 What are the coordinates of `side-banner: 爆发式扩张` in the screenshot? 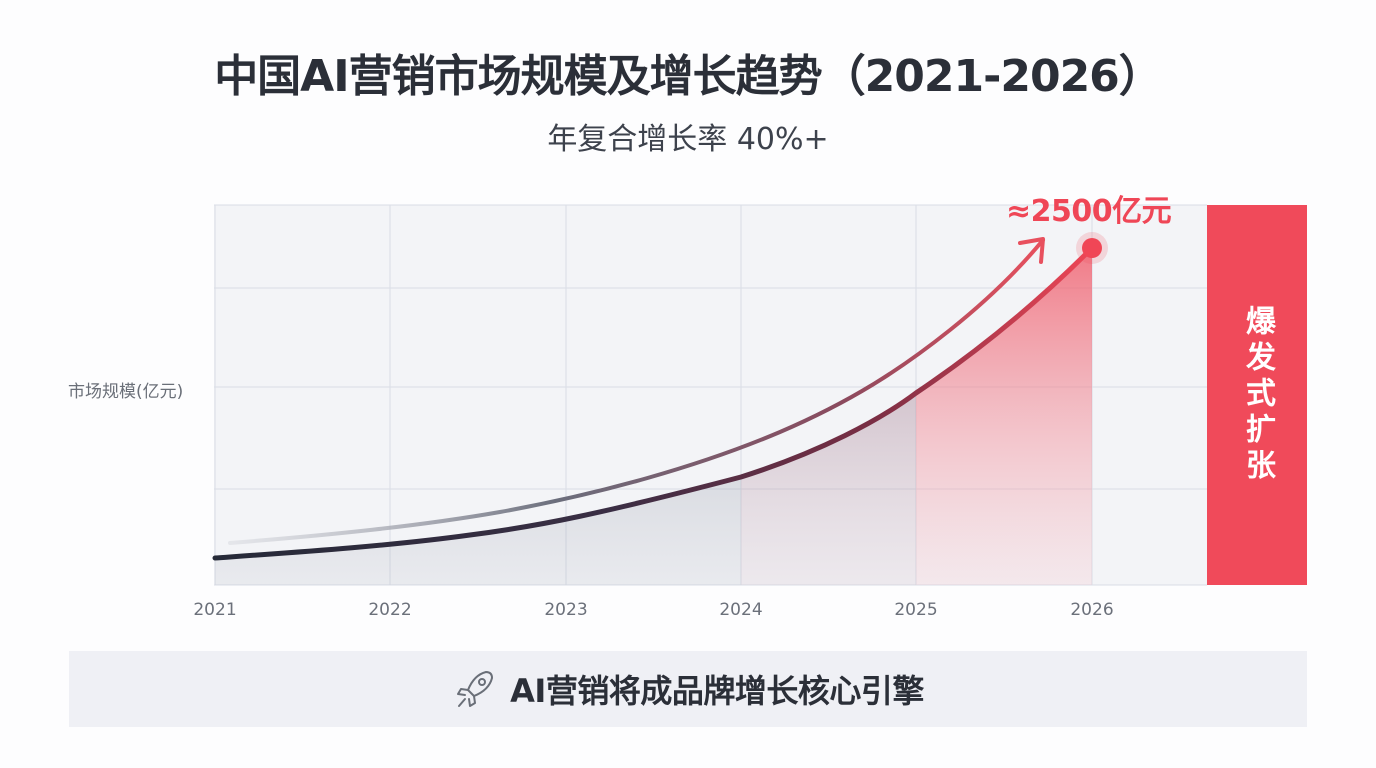 It's located at (1257, 395).